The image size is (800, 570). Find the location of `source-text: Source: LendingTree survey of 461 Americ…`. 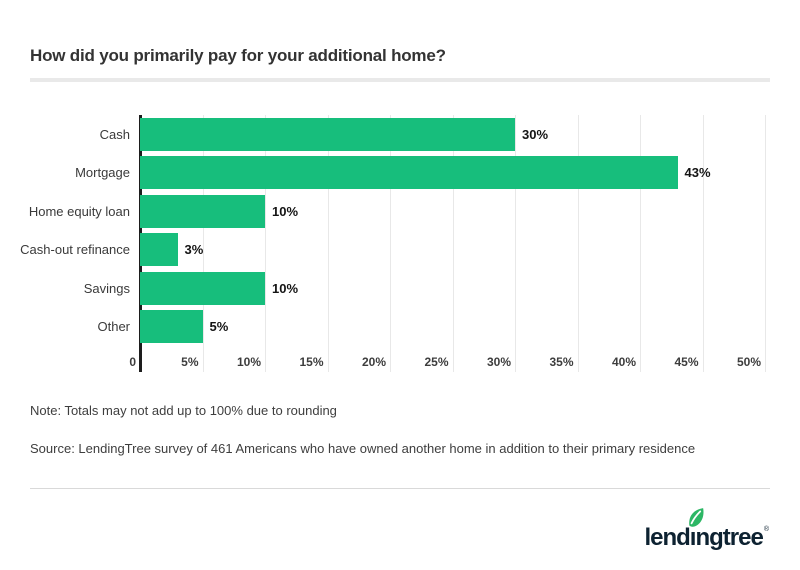

source-text: Source: LendingTree survey of 461 Americ… is located at coordinates (363, 448).